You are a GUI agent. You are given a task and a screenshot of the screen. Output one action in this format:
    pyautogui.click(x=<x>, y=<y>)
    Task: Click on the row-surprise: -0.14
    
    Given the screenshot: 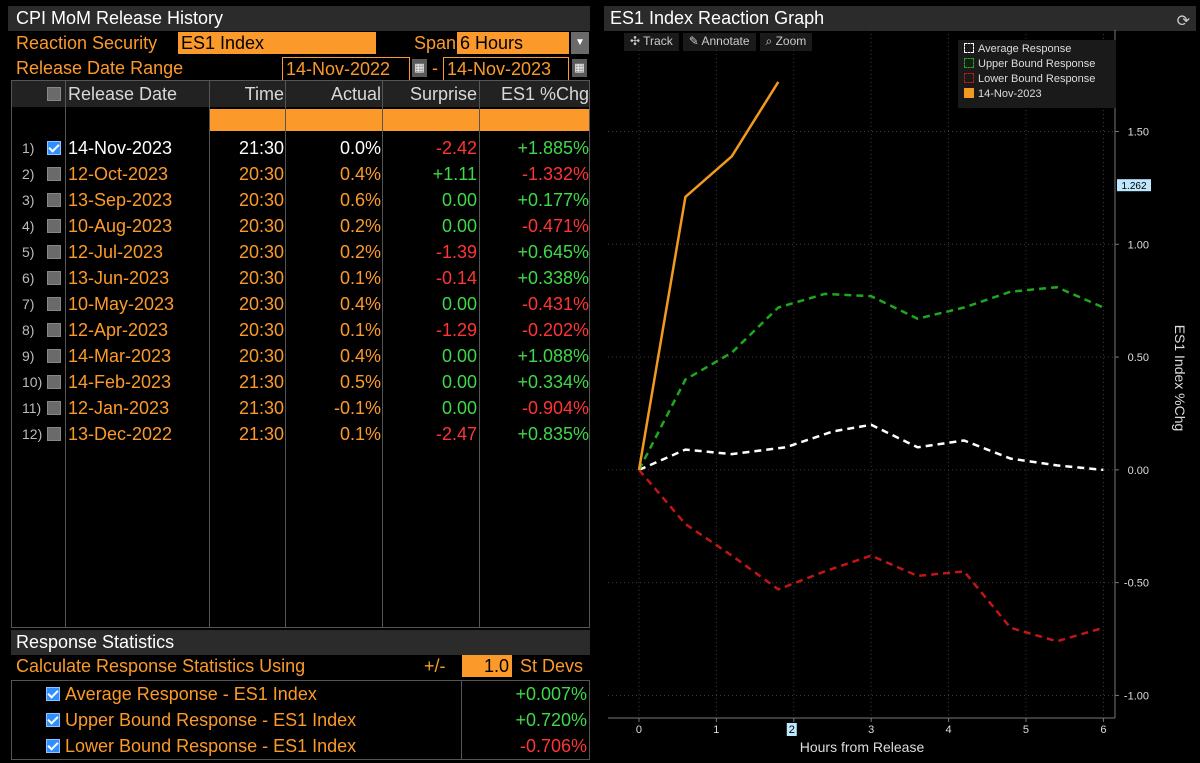 What is the action you would take?
    pyautogui.click(x=456, y=278)
    